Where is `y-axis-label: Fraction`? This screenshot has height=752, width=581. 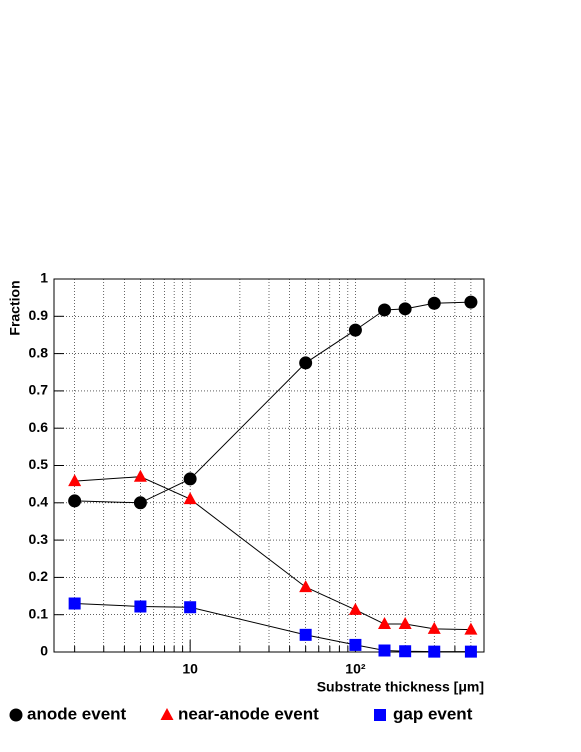 y-axis-label: Fraction is located at coordinates (15, 307).